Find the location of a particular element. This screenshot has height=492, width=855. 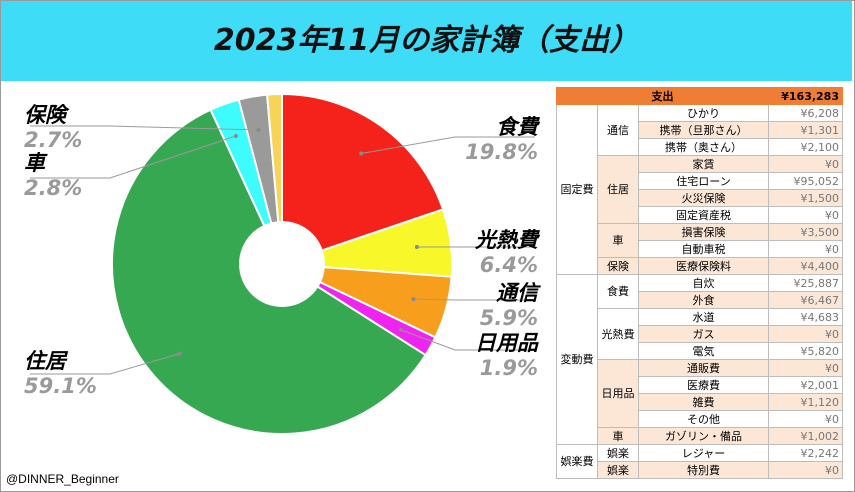

table-row: 固定資産税 ¥0 is located at coordinates (700, 215).